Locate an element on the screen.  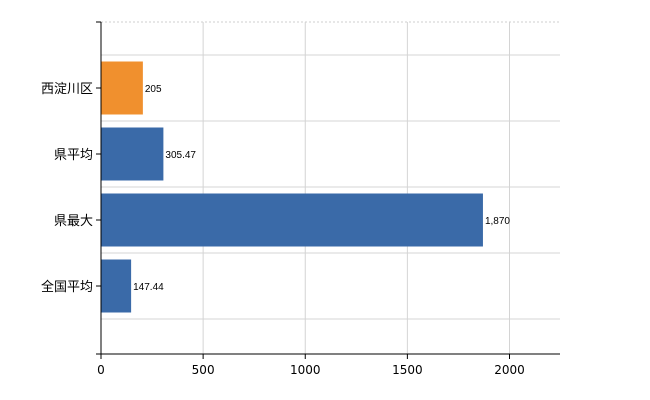
x-tick-label: 1000 is located at coordinates (305, 370).